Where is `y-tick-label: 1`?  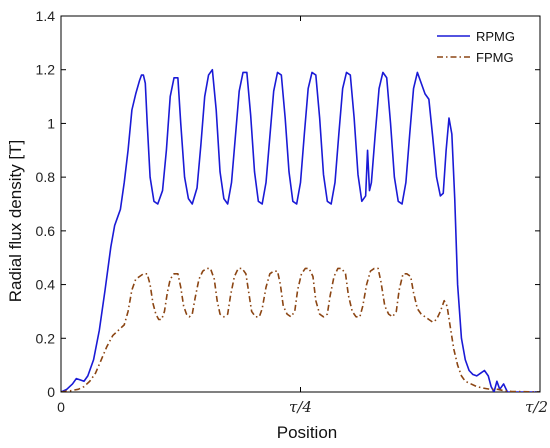 y-tick-label: 1 is located at coordinates (51, 123).